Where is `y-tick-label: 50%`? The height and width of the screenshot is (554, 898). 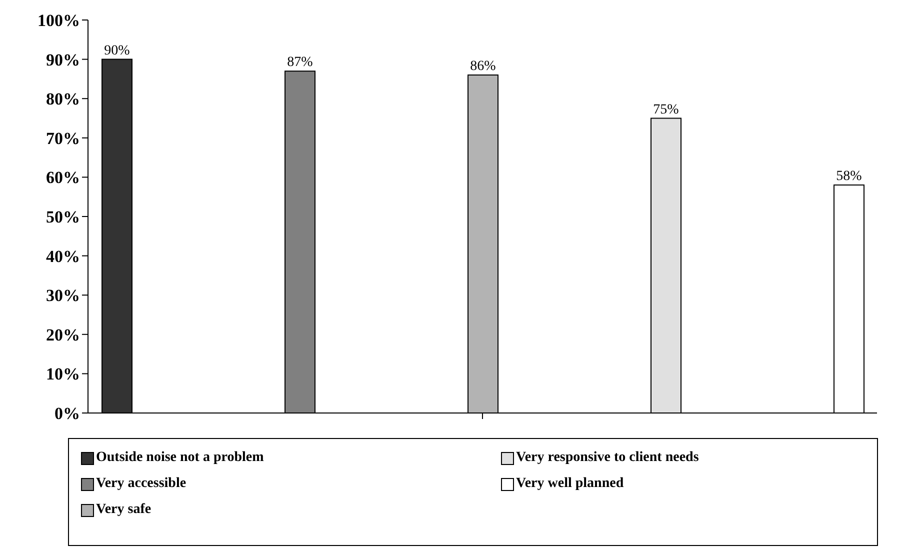 y-tick-label: 50% is located at coordinates (63, 217).